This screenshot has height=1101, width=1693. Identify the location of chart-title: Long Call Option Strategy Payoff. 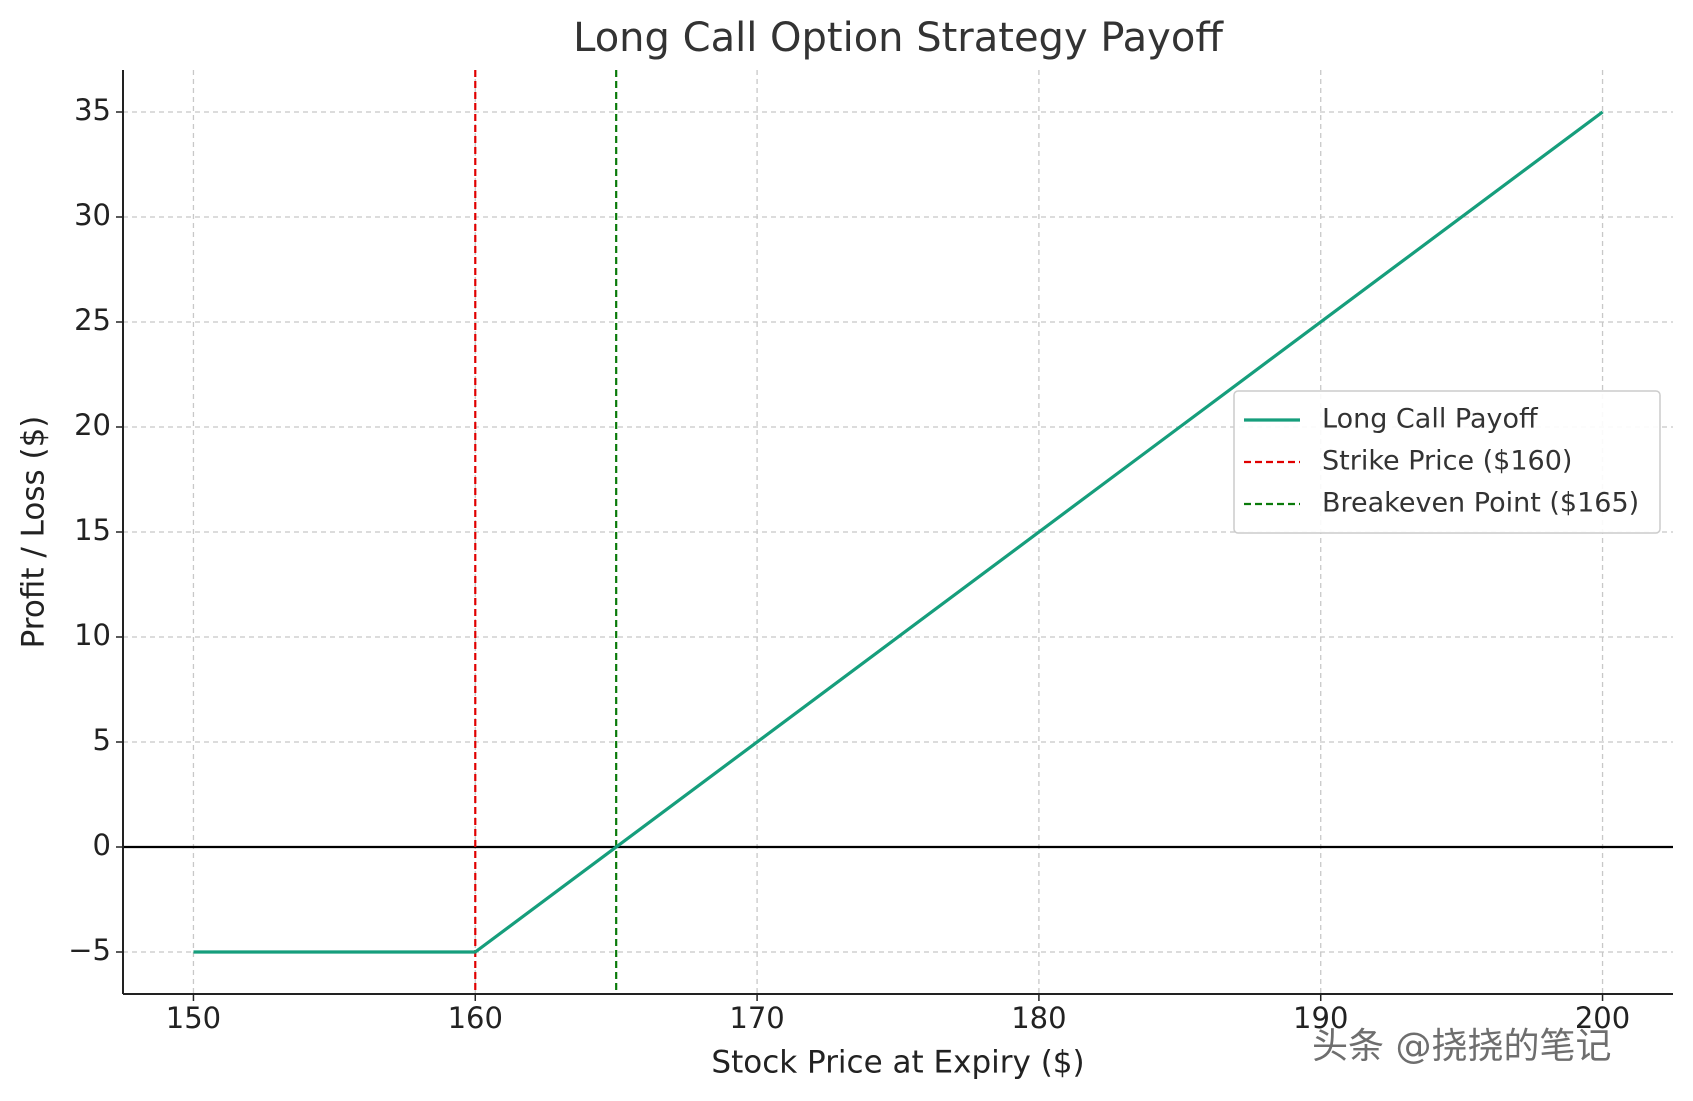
(898, 38).